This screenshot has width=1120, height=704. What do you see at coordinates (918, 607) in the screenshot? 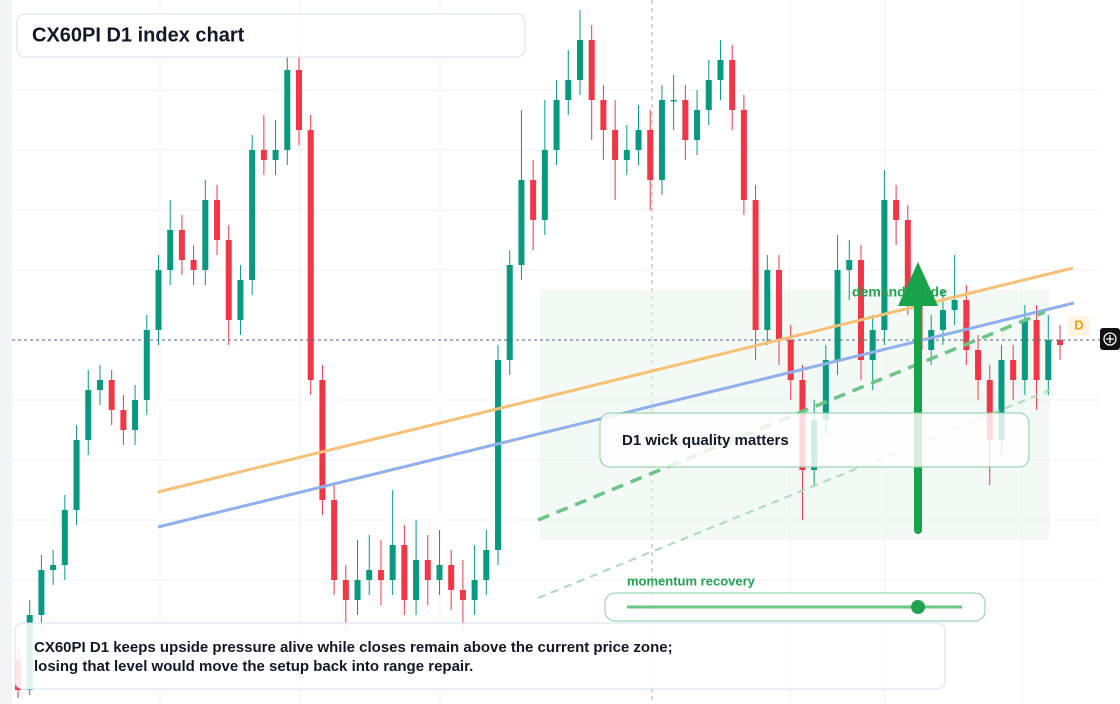
I see `slider-knob` at bounding box center [918, 607].